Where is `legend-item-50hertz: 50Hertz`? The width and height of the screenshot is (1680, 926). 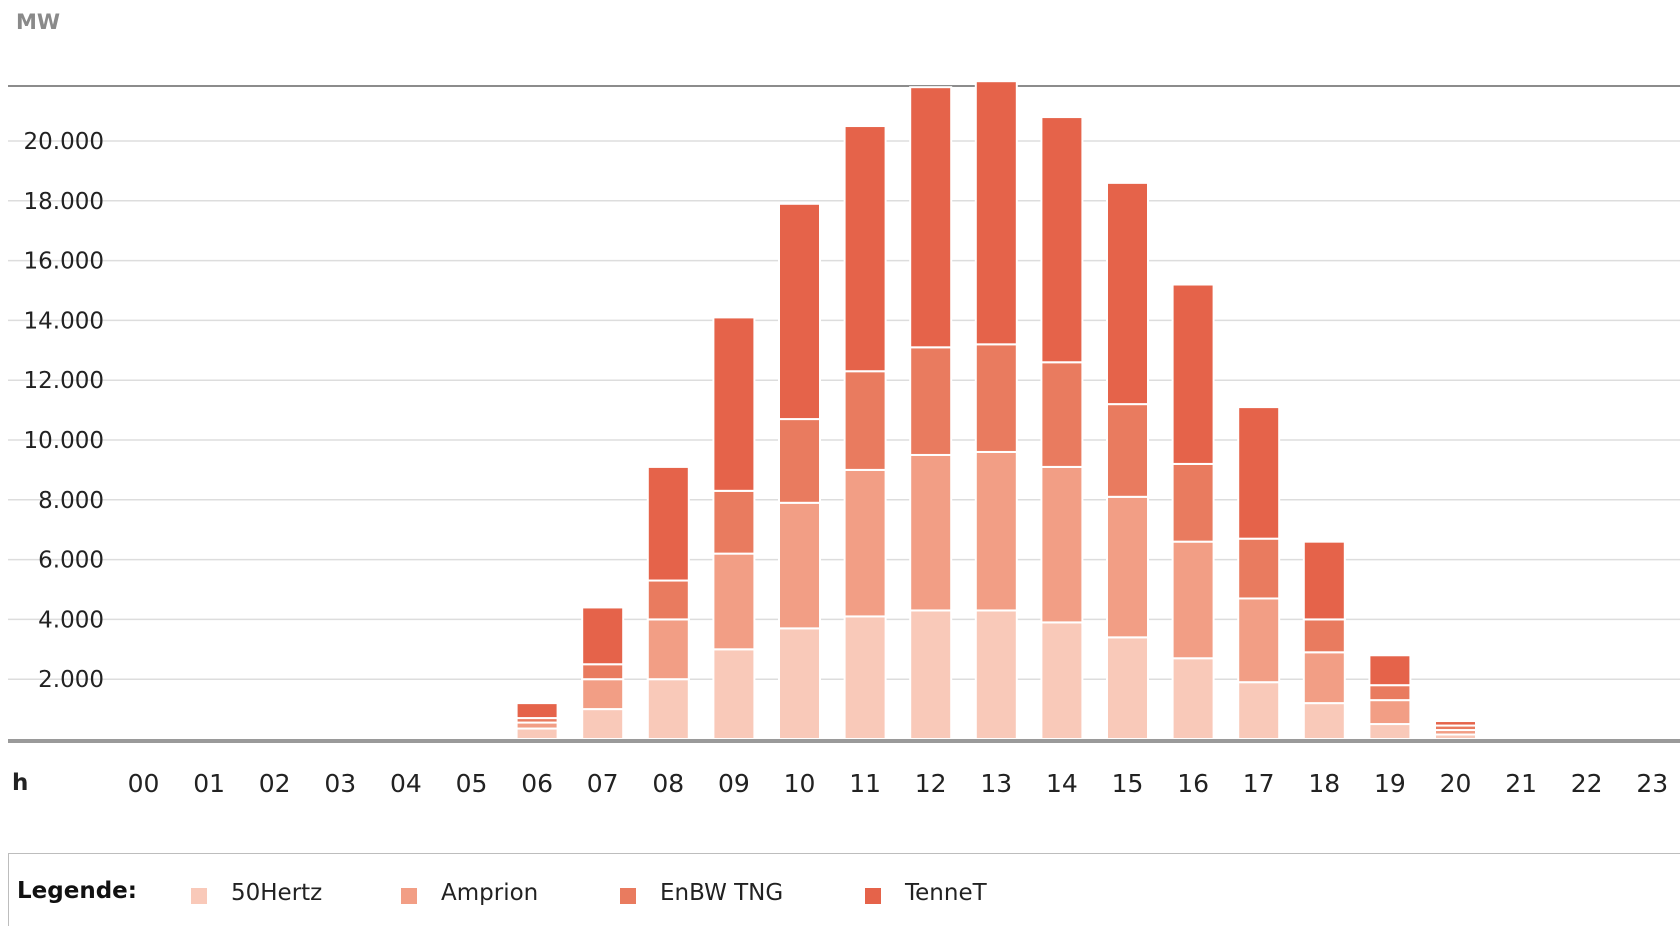 legend-item-50hertz: 50Hertz is located at coordinates (256, 893).